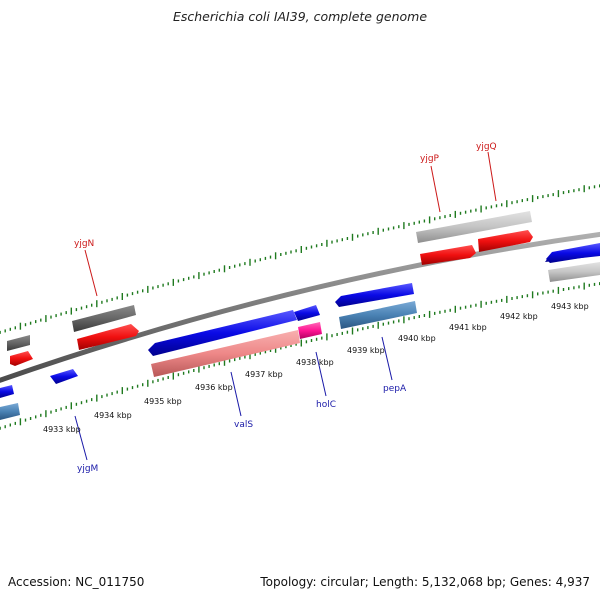 The image size is (600, 600). Describe the element at coordinates (91, 273) in the screenshot. I see `leader-yjgN` at that location.